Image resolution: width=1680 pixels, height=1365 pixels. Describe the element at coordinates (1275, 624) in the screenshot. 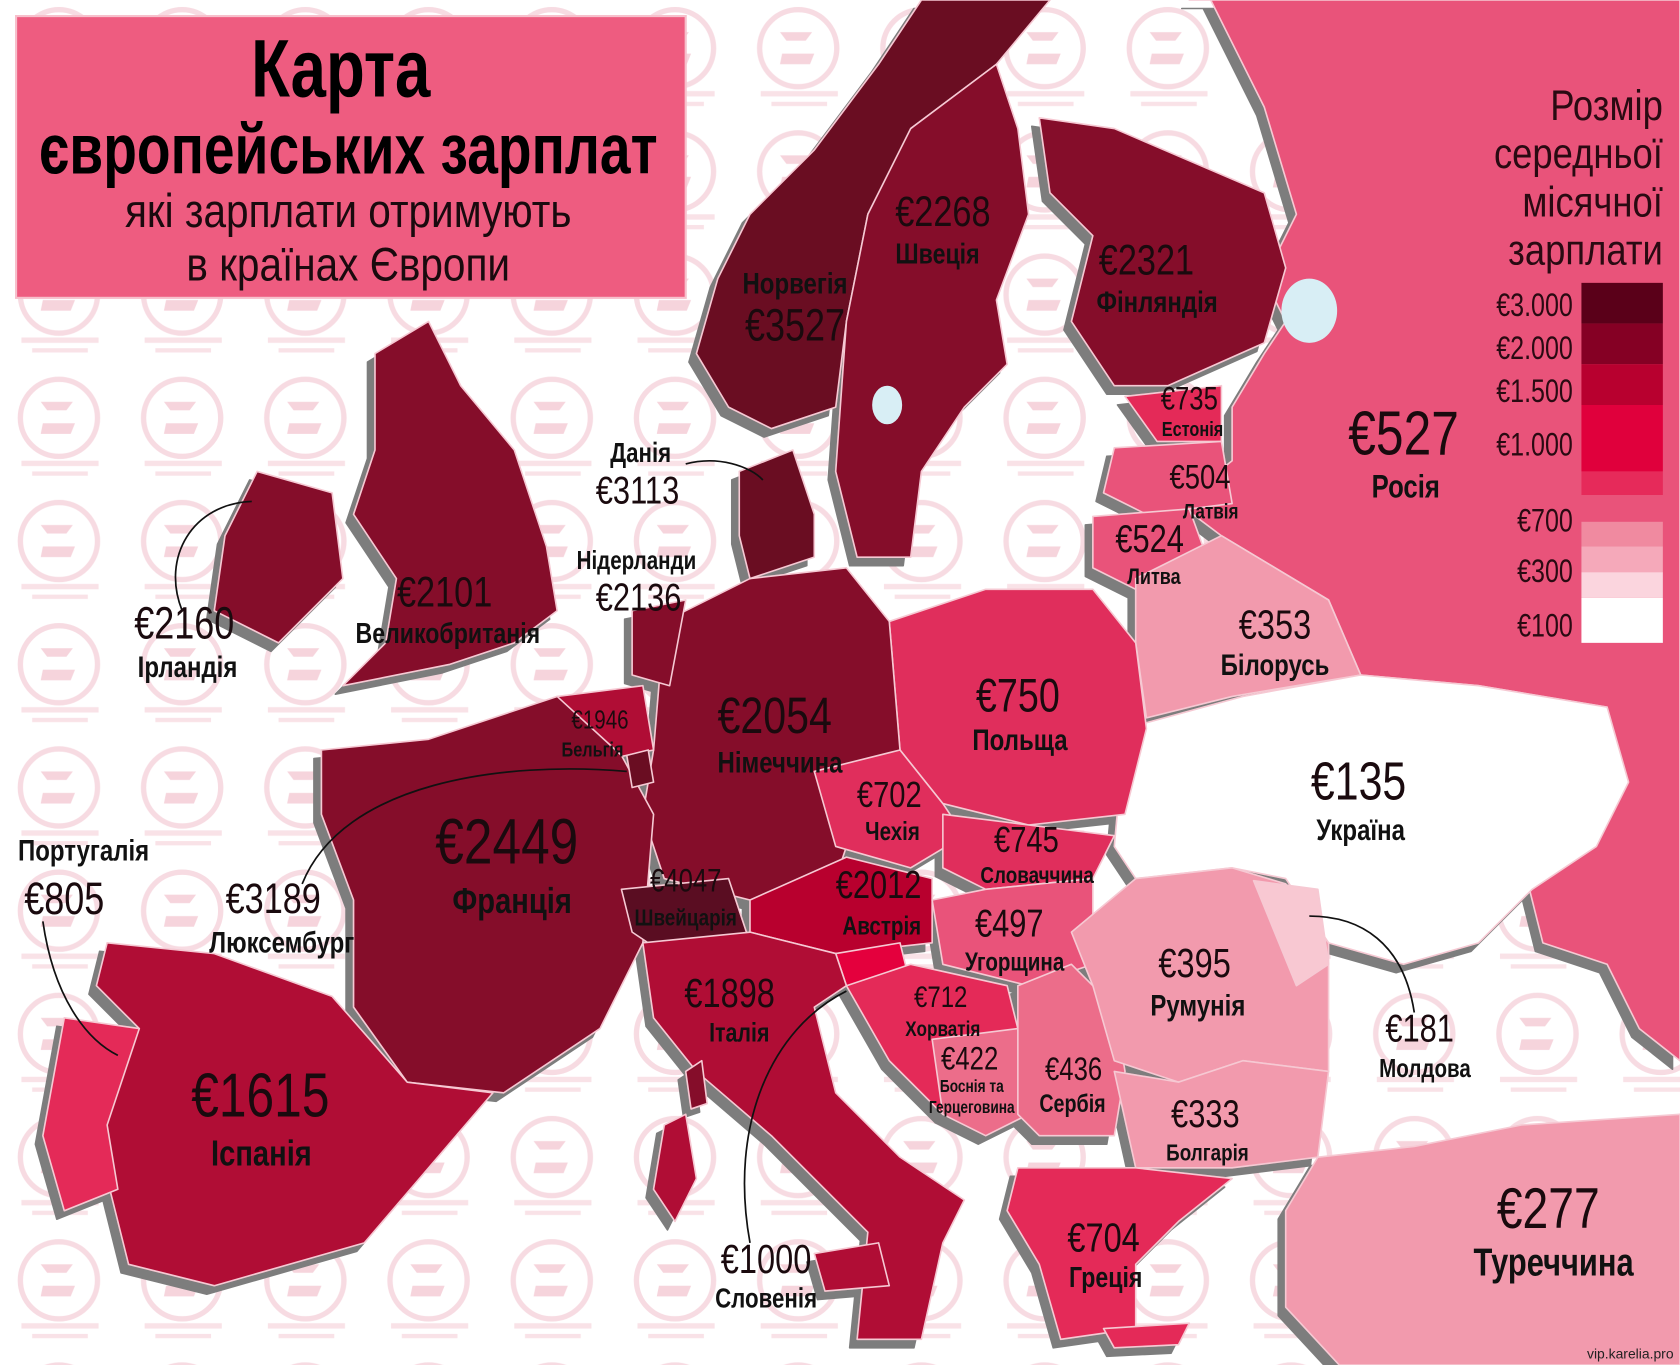

I see `country-value: €353` at that location.